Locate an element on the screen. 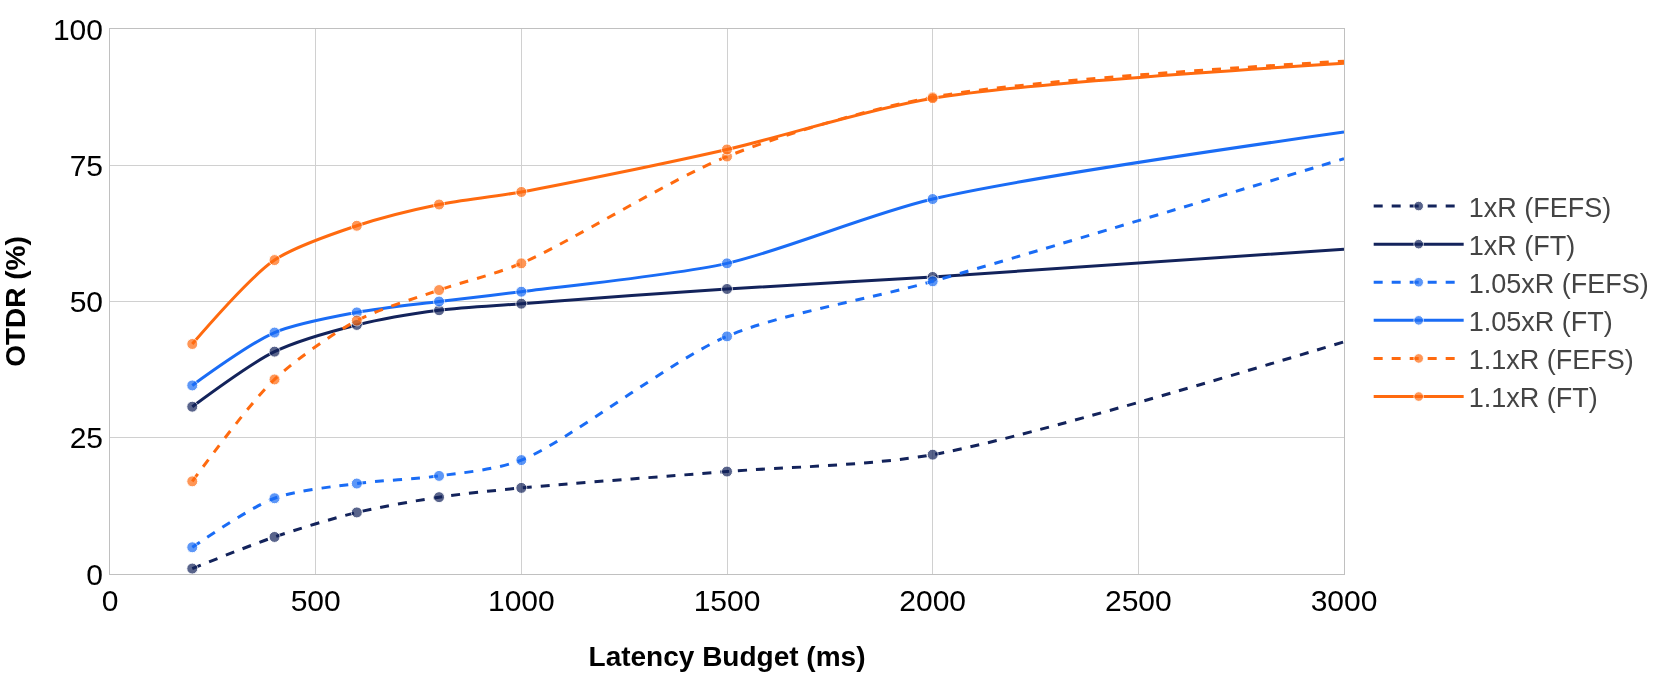  legend-label: 1xR (FT) is located at coordinates (1522, 245).